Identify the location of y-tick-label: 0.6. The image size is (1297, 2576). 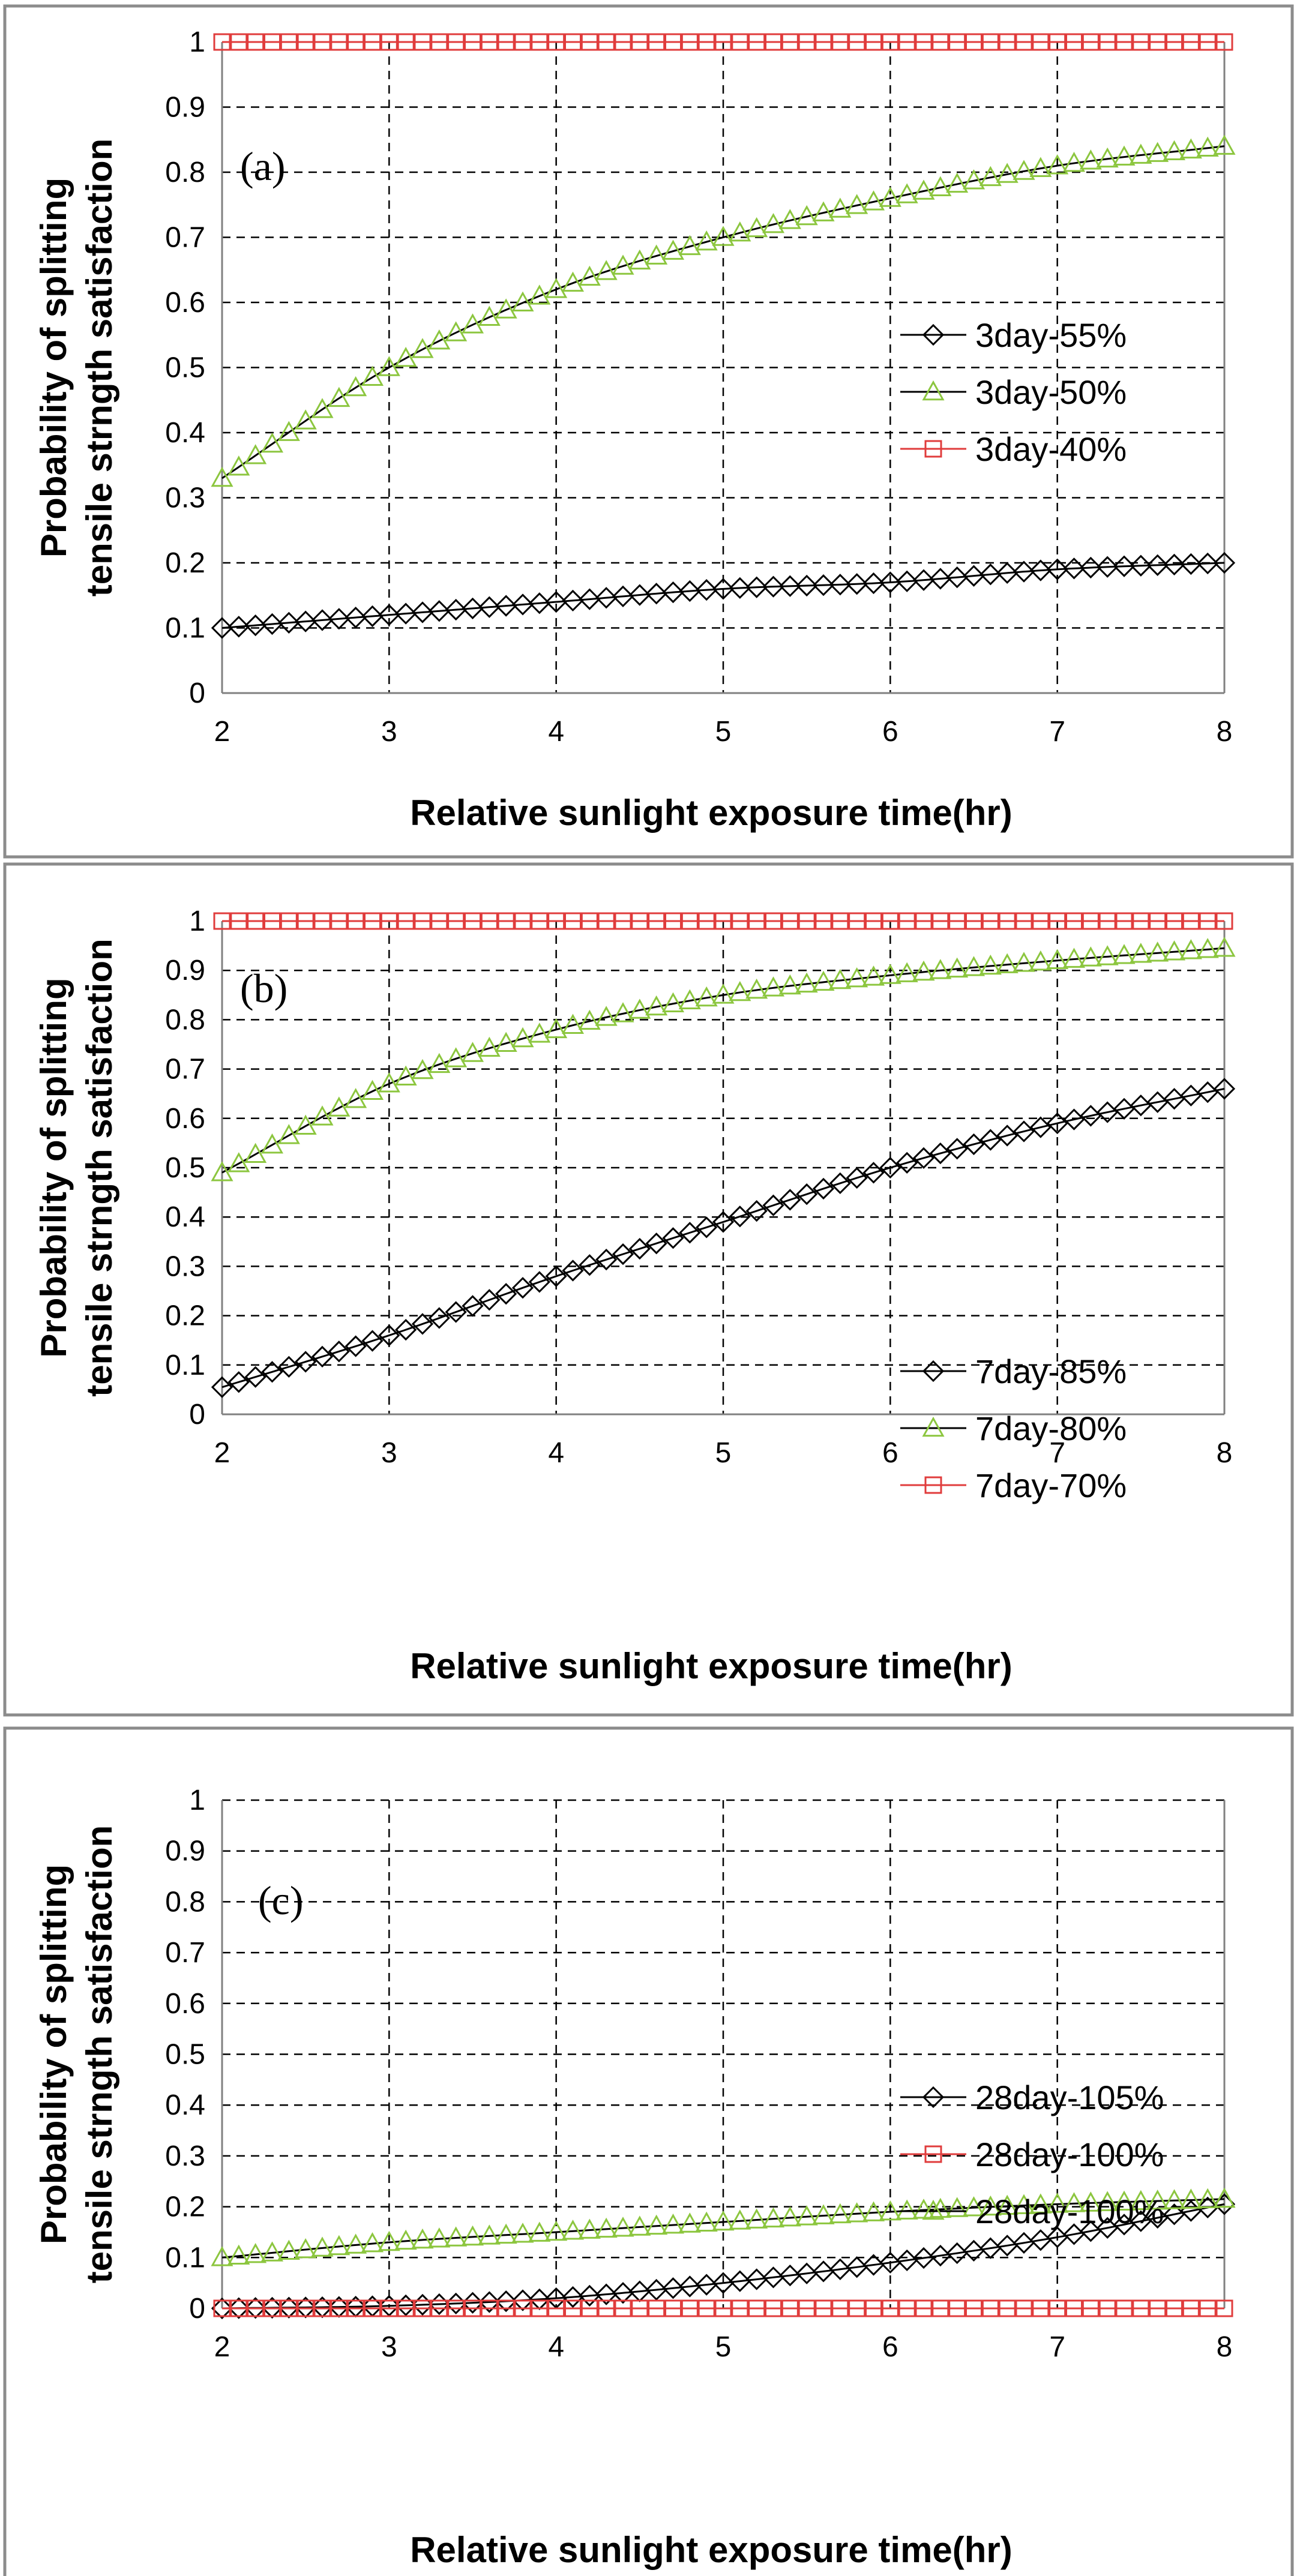
(185, 2004).